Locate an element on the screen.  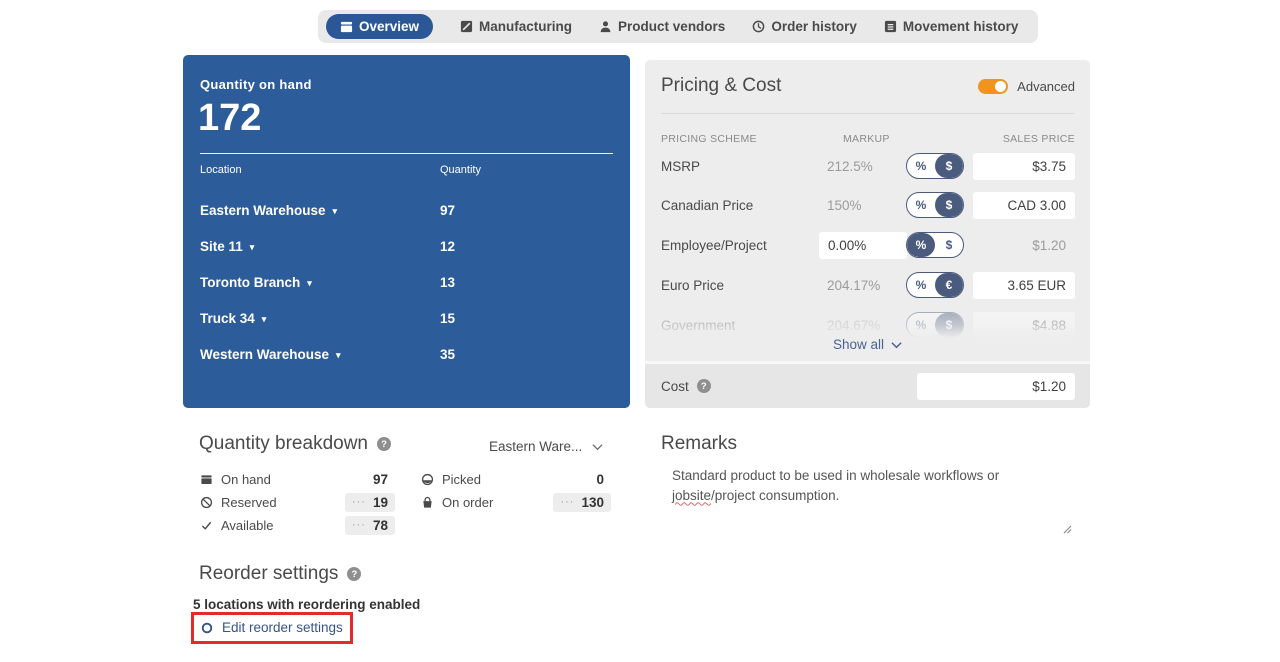
breakdown-on-hand: On hand 97 is located at coordinates (297, 479).